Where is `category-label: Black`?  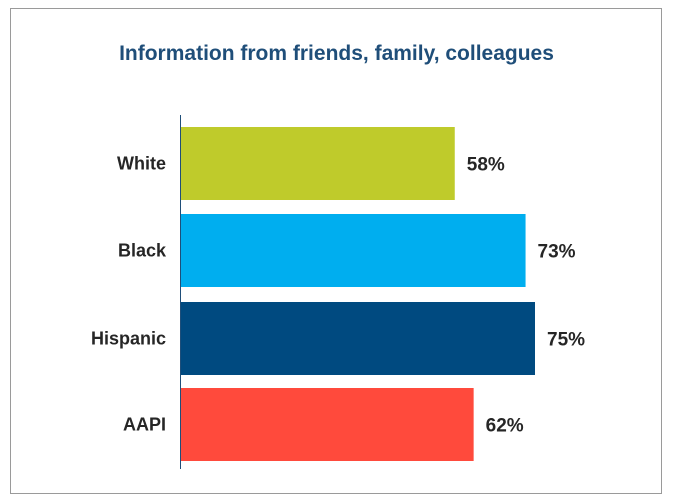 category-label: Black is located at coordinates (142, 251).